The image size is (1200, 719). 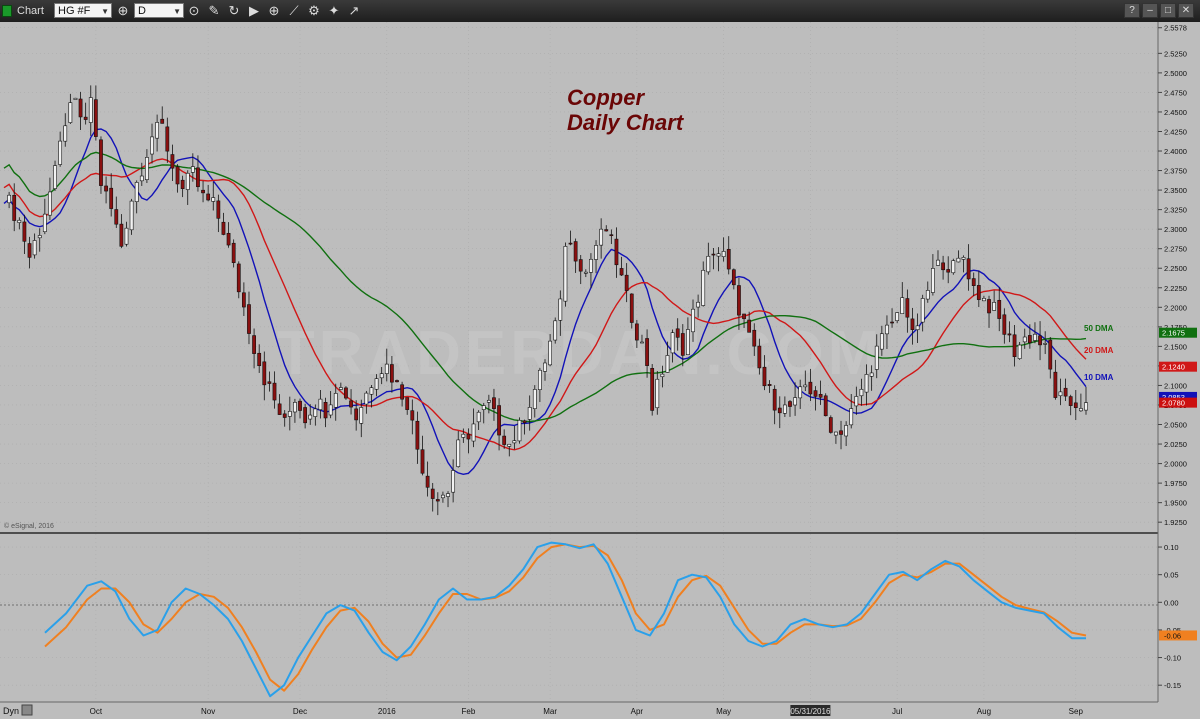 What do you see at coordinates (1172, 685) in the screenshot?
I see `oscillator-tick-label: -0.15` at bounding box center [1172, 685].